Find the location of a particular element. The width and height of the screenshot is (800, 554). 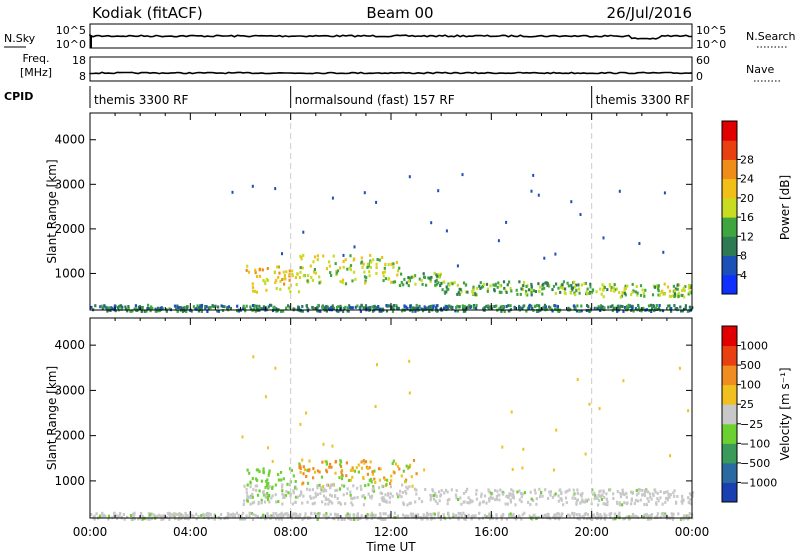

freq-tick-low: 8 is located at coordinates (82, 76).